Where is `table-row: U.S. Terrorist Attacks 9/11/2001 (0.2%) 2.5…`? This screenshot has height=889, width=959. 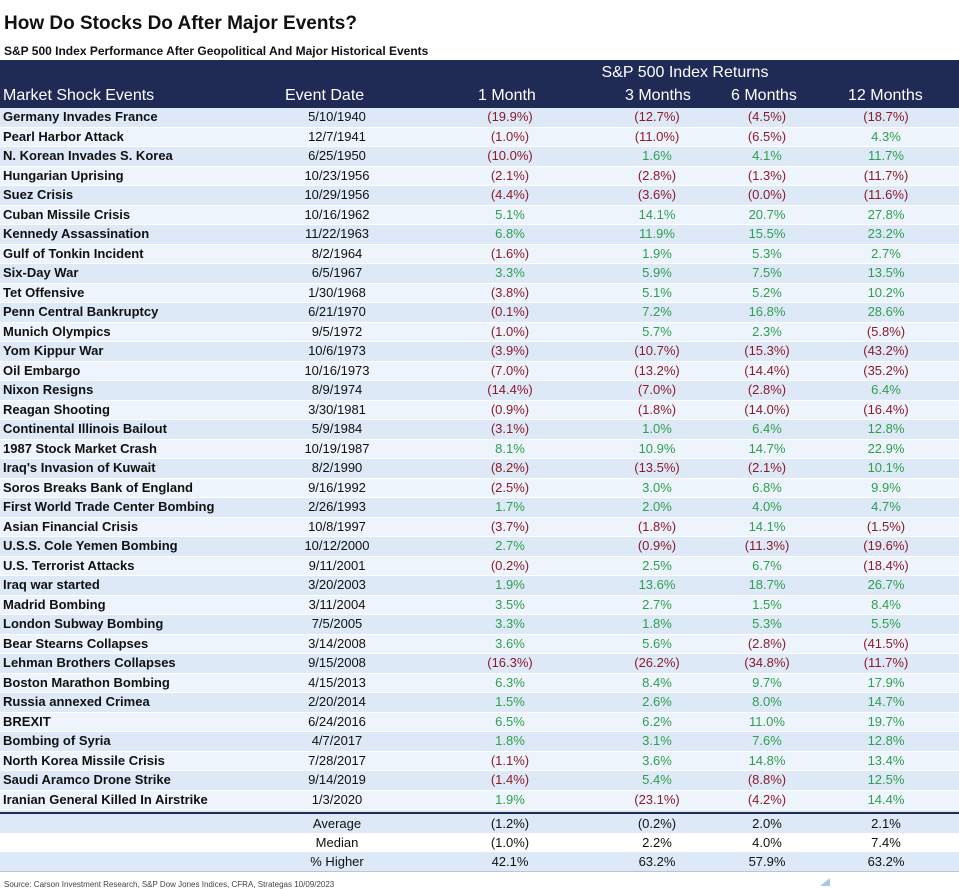 table-row: U.S. Terrorist Attacks 9/11/2001 (0.2%) 2.5… is located at coordinates (479, 566).